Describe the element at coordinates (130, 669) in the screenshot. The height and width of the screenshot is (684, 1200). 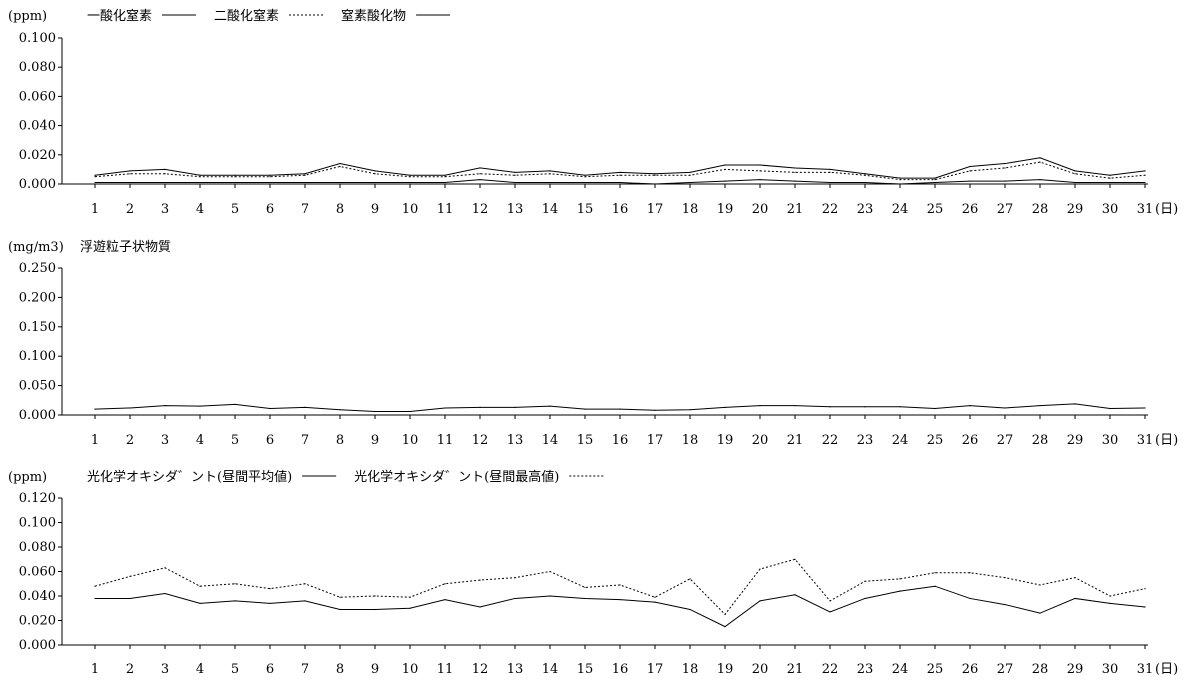
I see `x-tick-label: 2` at that location.